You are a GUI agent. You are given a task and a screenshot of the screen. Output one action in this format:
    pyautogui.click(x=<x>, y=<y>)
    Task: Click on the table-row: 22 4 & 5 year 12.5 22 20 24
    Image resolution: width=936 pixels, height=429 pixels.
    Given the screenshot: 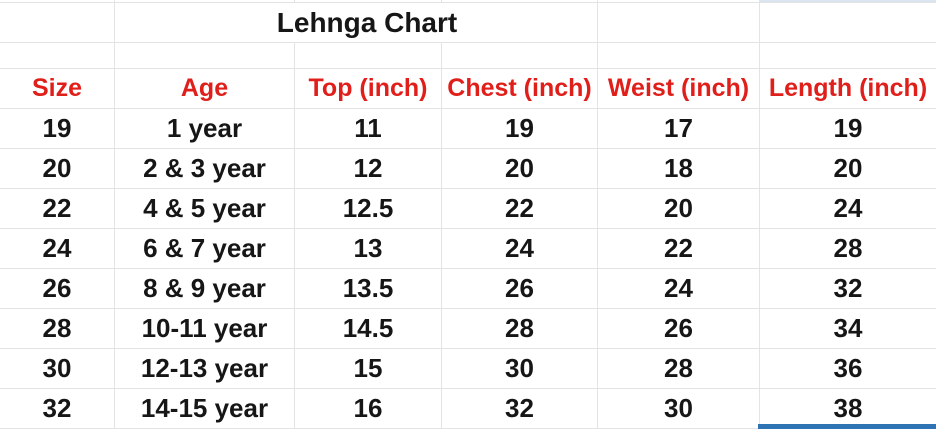 What is the action you would take?
    pyautogui.click(x=468, y=209)
    